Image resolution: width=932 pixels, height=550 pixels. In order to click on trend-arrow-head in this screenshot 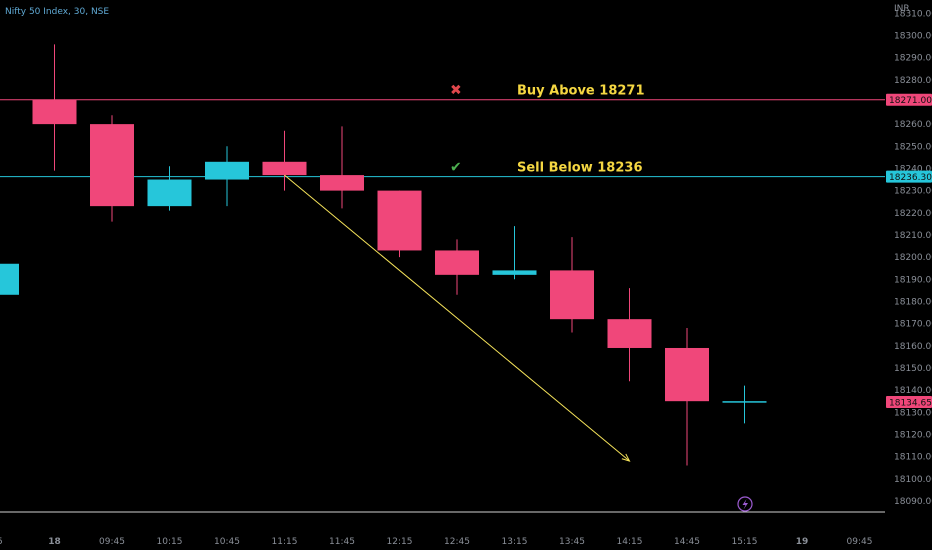, I will do `click(626, 457)`.